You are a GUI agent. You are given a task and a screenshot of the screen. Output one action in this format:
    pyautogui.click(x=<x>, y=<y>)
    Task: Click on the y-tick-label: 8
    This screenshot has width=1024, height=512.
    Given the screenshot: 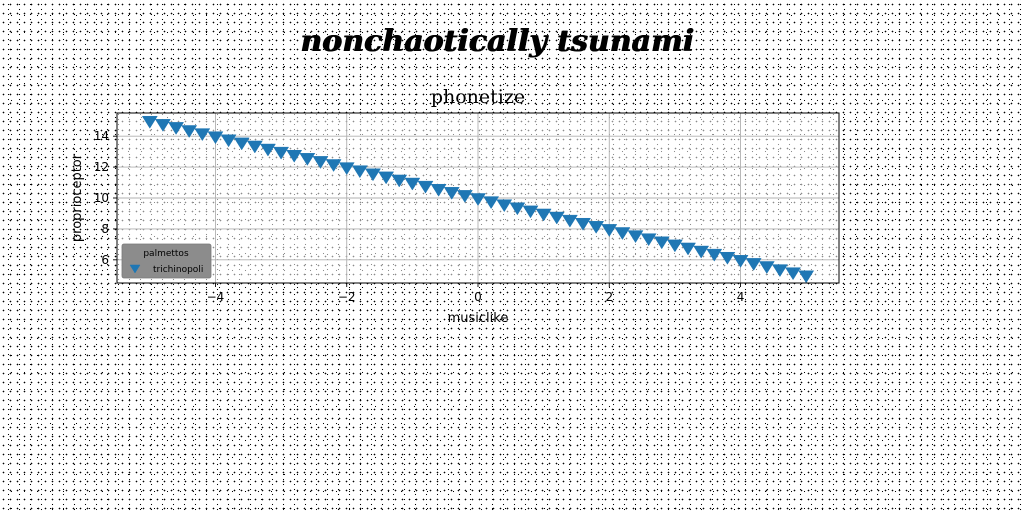 What is the action you would take?
    pyautogui.click(x=105, y=229)
    